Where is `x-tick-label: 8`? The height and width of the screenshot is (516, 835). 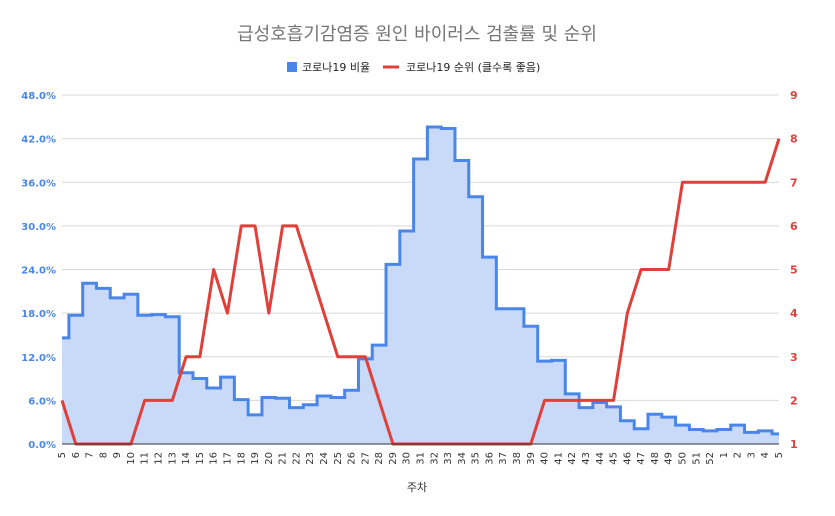 x-tick-label: 8 is located at coordinates (103, 455).